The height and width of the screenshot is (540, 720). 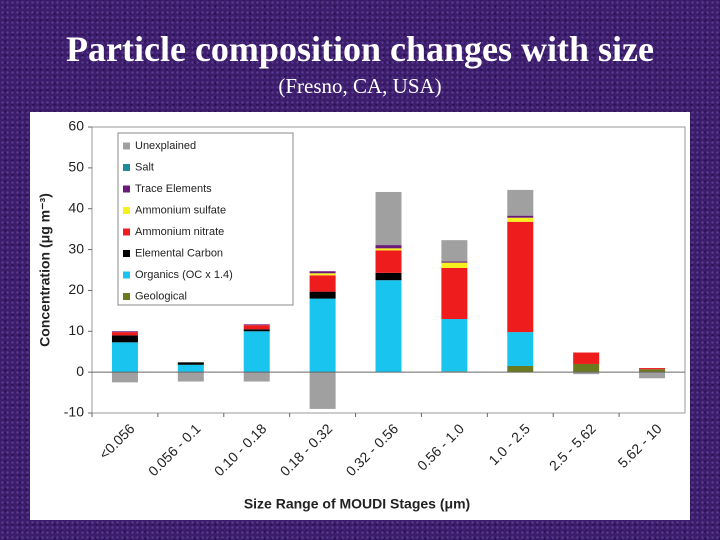 What do you see at coordinates (76, 289) in the screenshot?
I see `y-tick-label: 20` at bounding box center [76, 289].